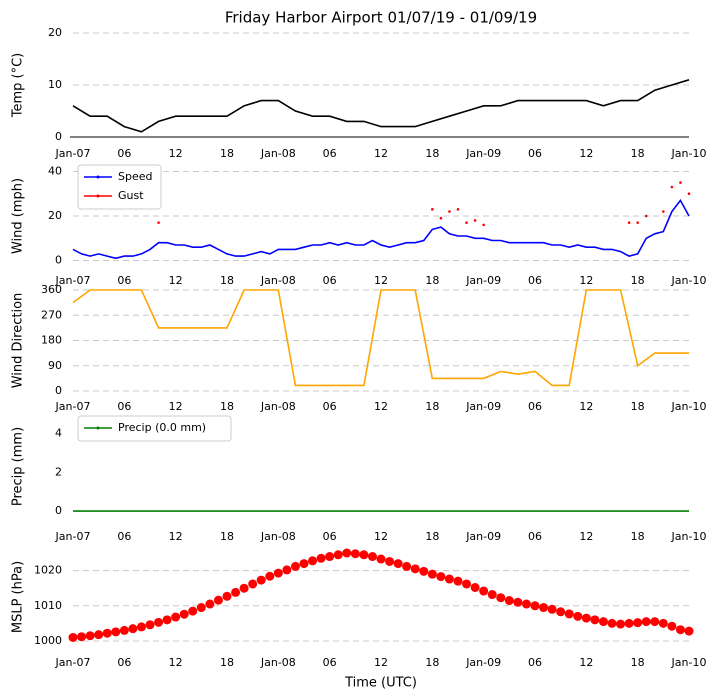 This screenshot has height=700, width=720. I want to click on y-tick-label: 40, so click(55, 170).